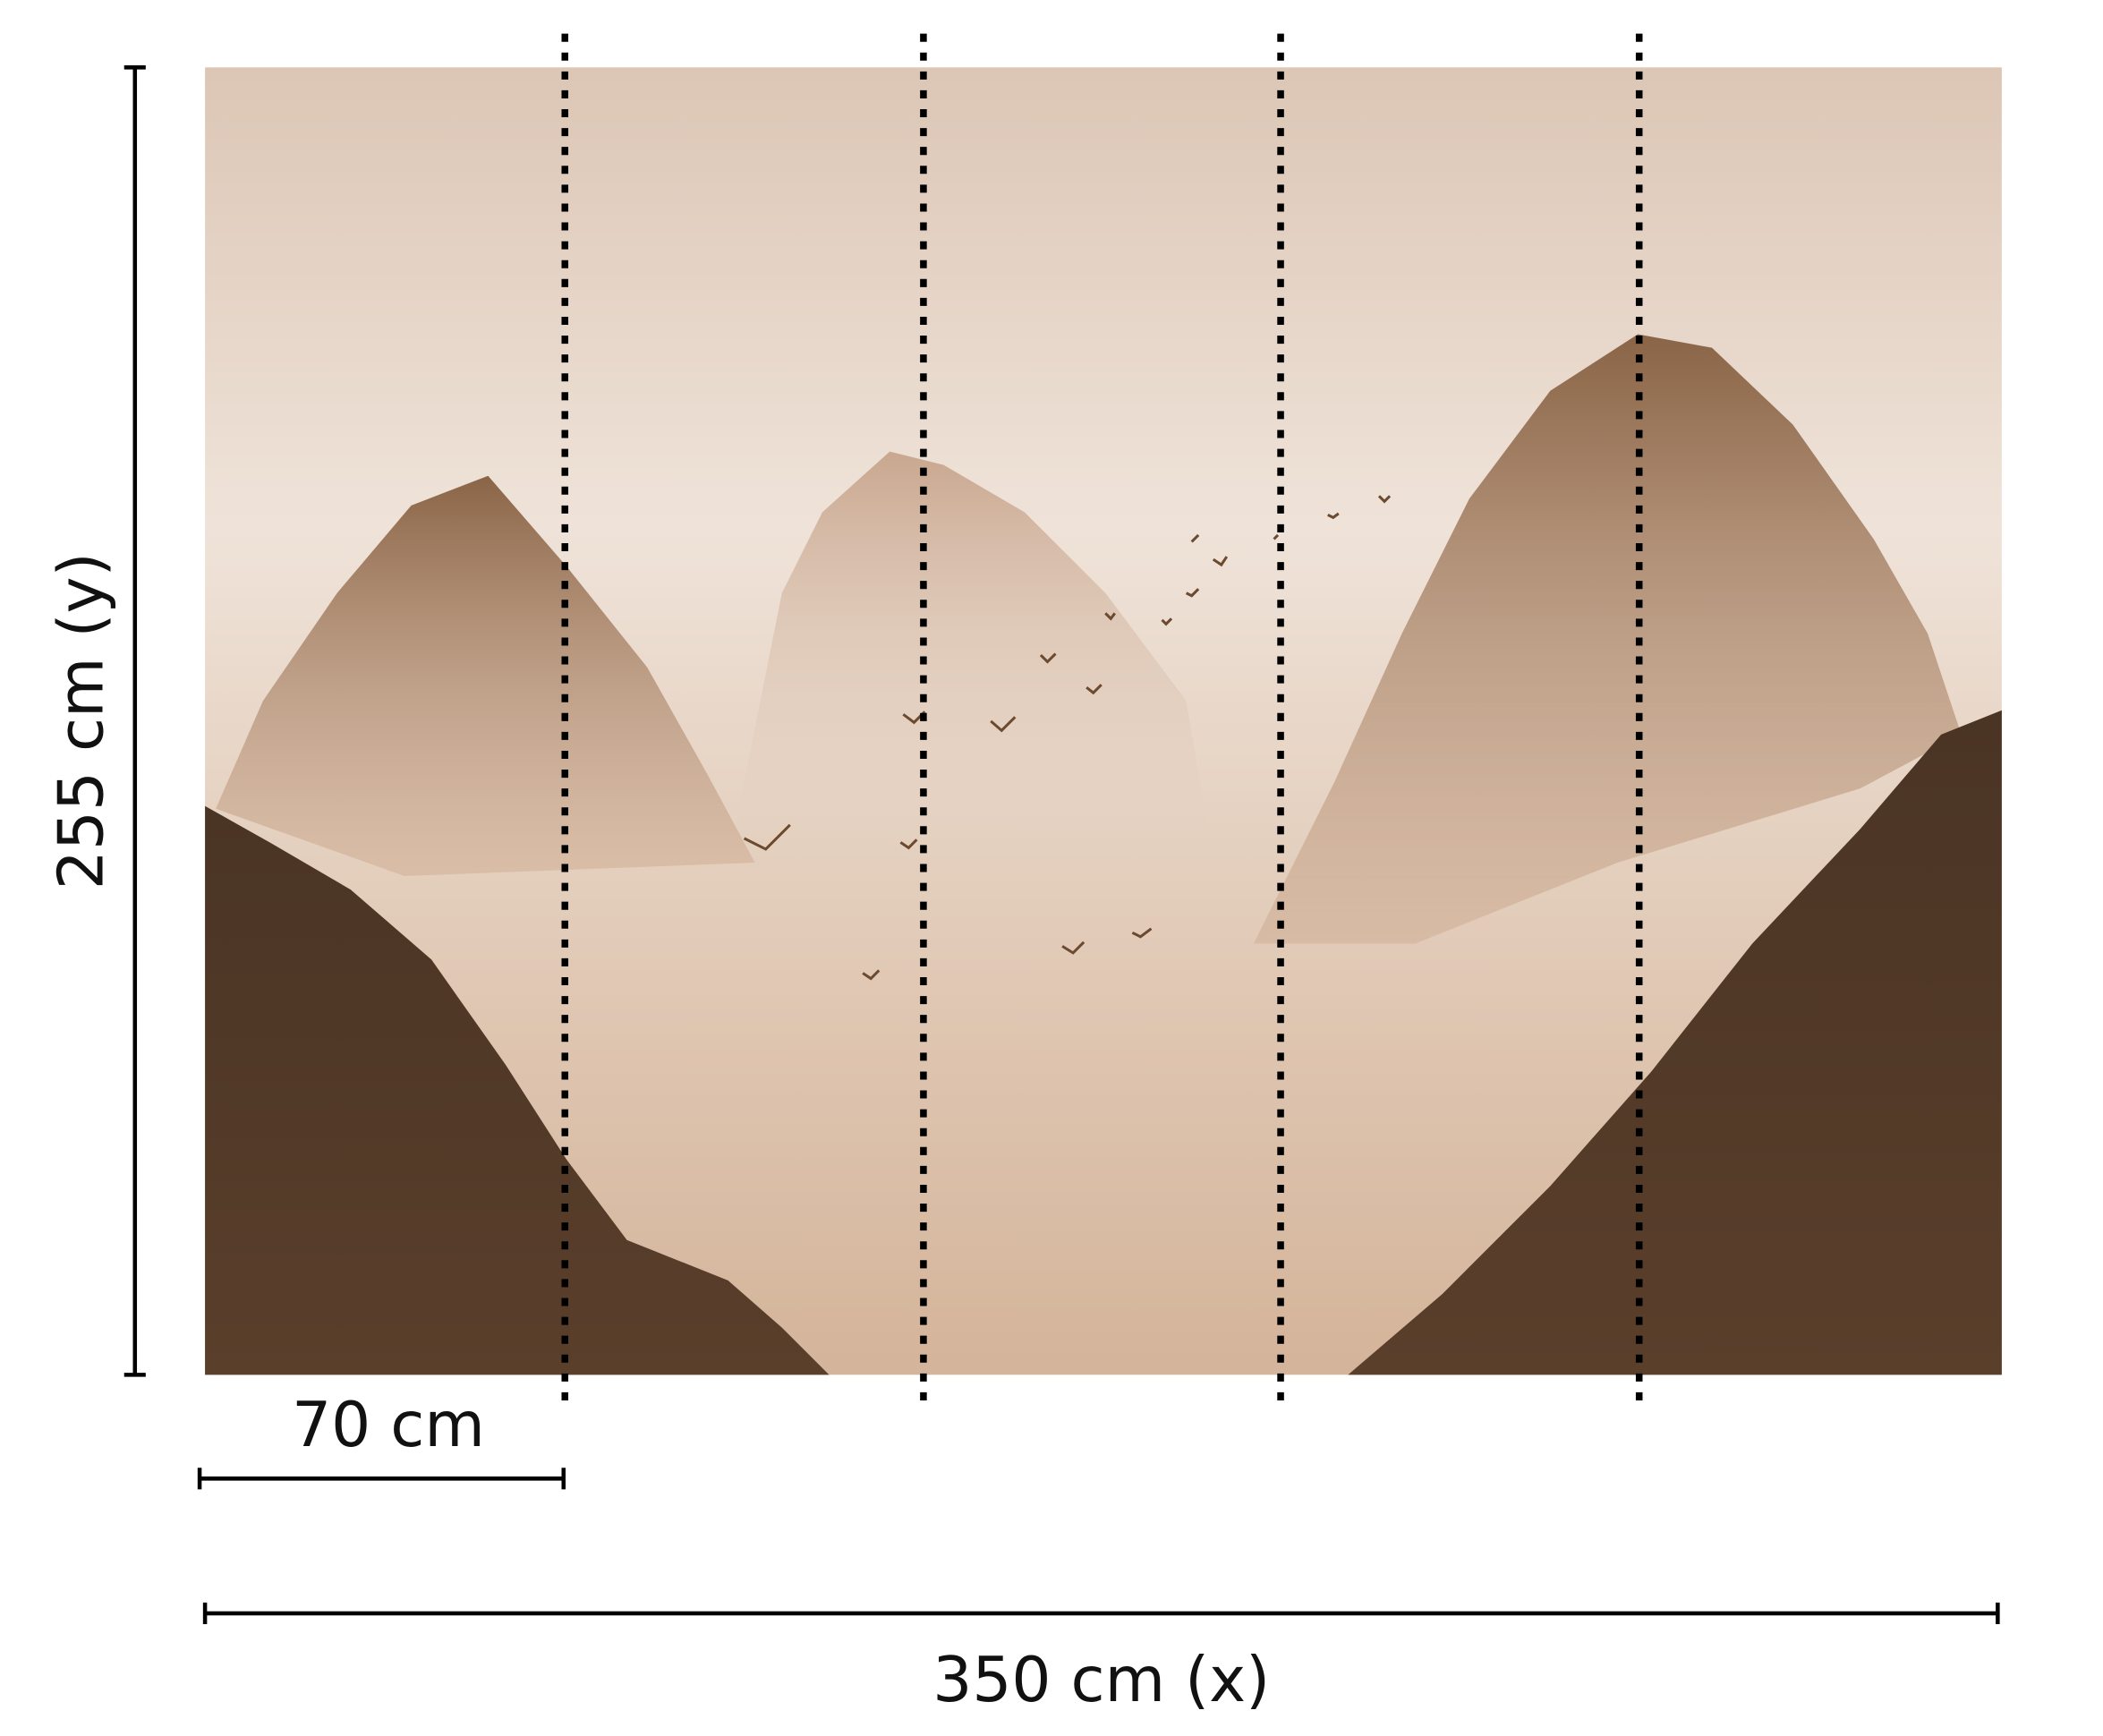 This screenshot has height=1736, width=2103. Describe the element at coordinates (971, 657) in the screenshot. I see `misty-center-mountain` at that location.